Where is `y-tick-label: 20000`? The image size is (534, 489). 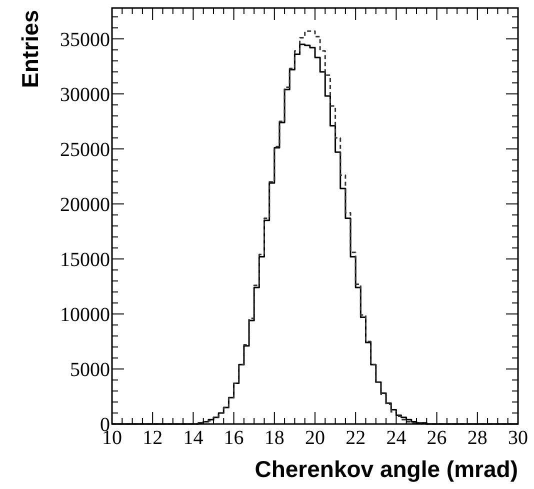 y-tick-label: 20000 is located at coordinates (85, 205).